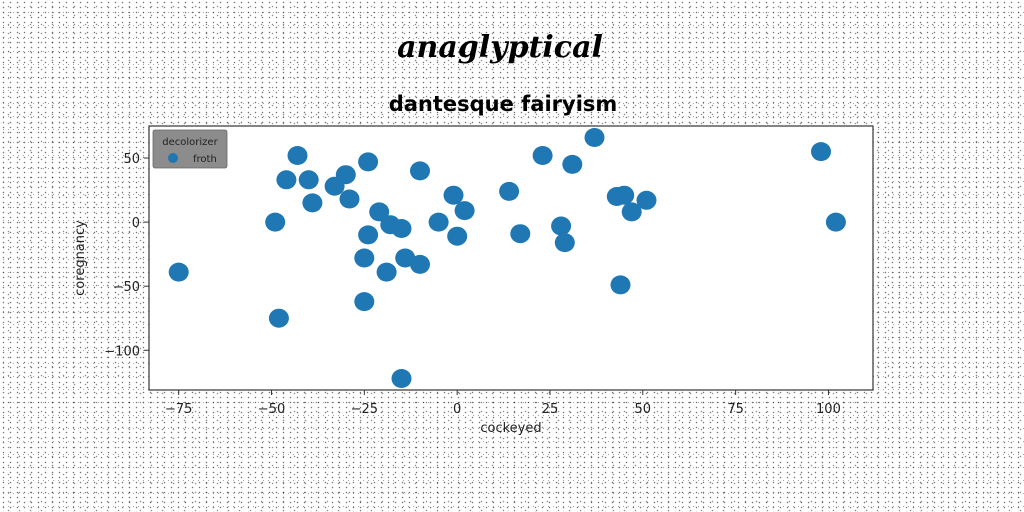 This screenshot has width=1024, height=512. I want to click on y-tick-label: 0, so click(136, 223).